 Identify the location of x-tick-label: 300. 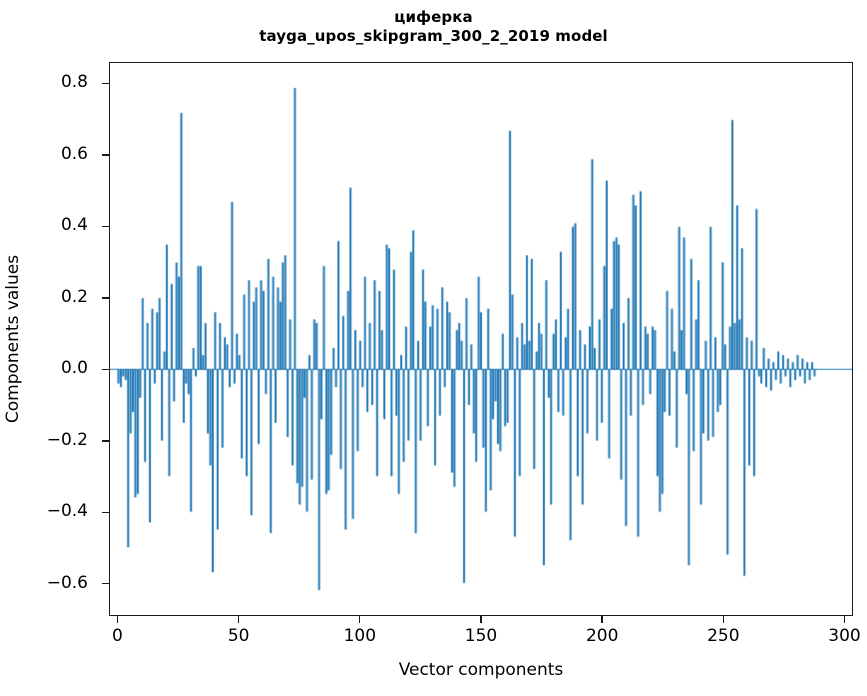
(844, 636).